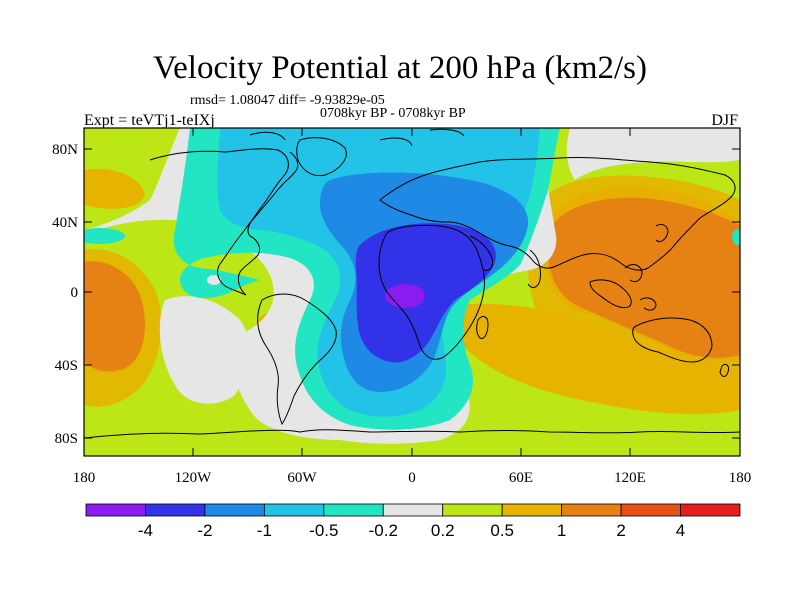 The height and width of the screenshot is (600, 800). What do you see at coordinates (643, 277) in the screenshot?
I see `field-orange-core-asia` at bounding box center [643, 277].